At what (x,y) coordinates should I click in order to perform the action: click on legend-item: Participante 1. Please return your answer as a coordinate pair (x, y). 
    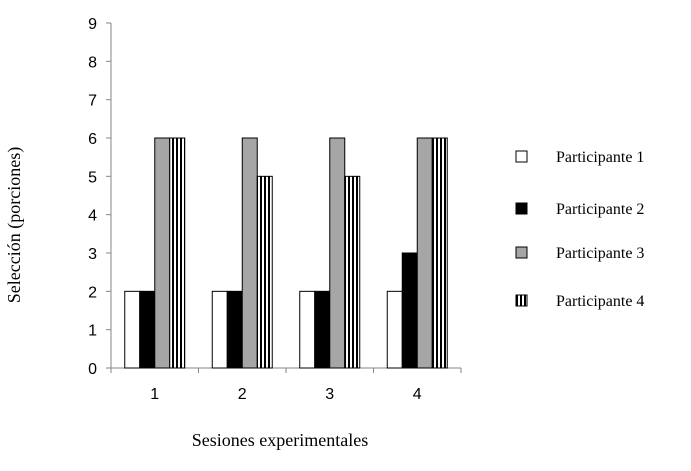
    Looking at the image, I should click on (579, 157).